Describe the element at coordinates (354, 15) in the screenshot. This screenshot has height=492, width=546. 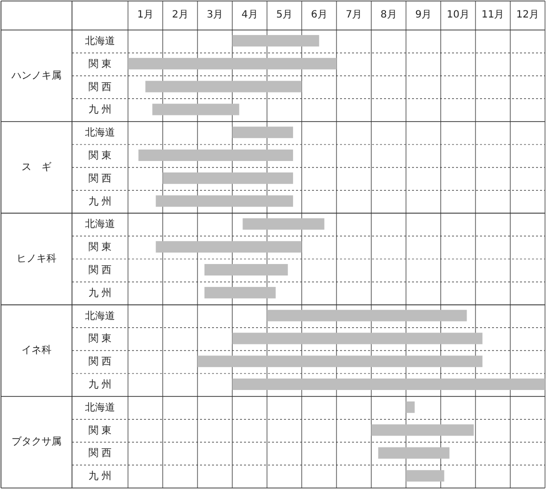
I see `x-tick-label: 7月` at that location.